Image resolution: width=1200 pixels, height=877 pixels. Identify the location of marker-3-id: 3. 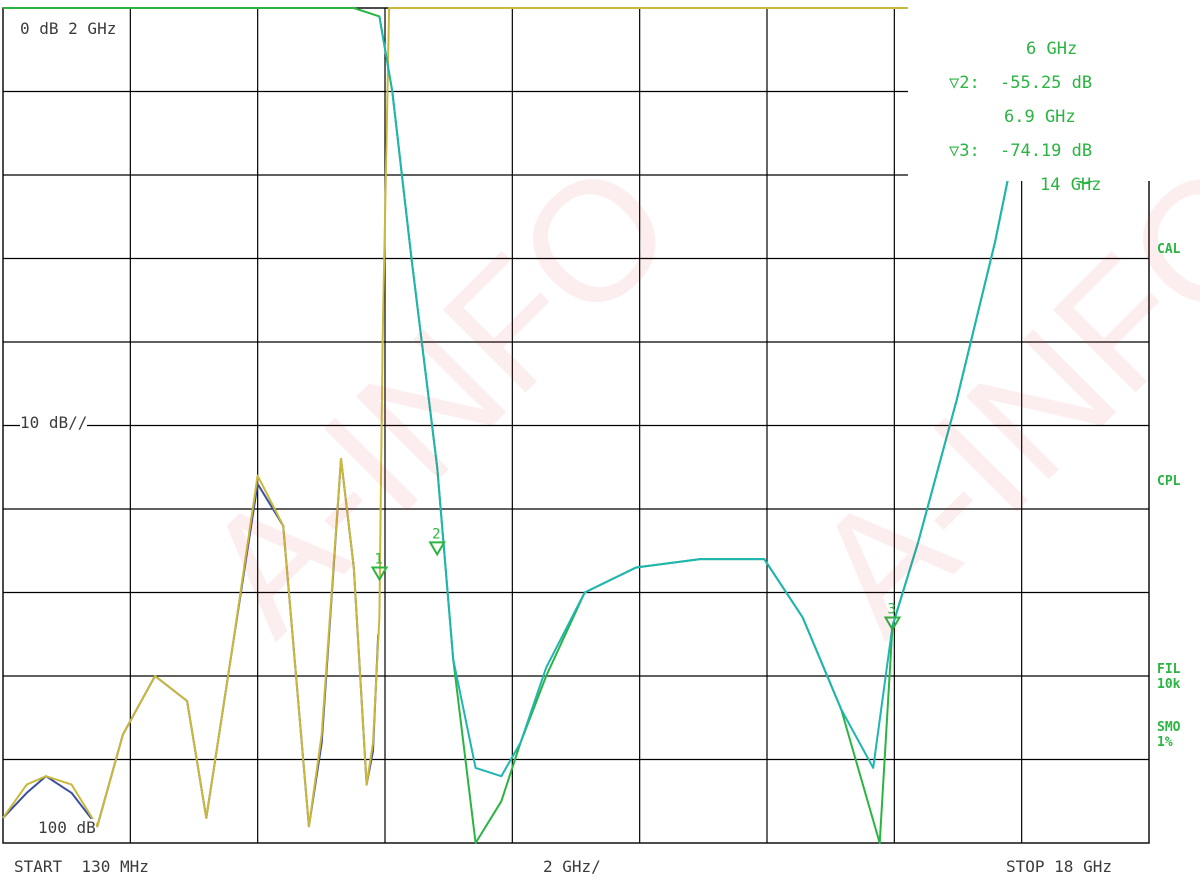
(964, 151).